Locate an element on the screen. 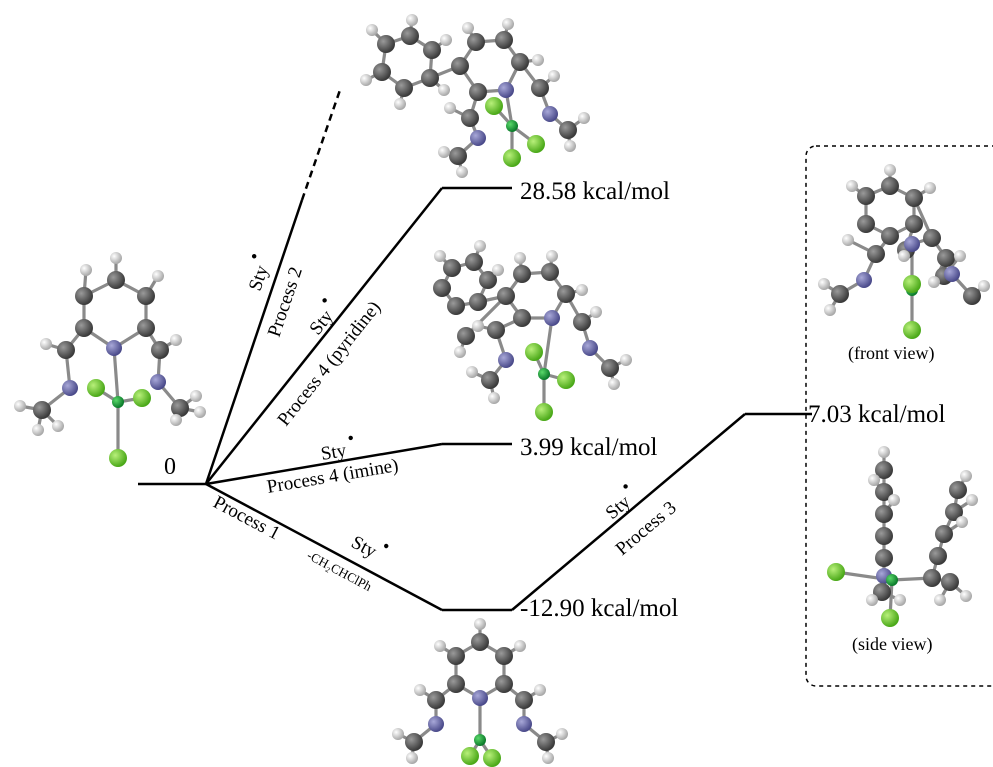 The width and height of the screenshot is (993, 767). sty-label-p3: Sty is located at coordinates (618, 507).